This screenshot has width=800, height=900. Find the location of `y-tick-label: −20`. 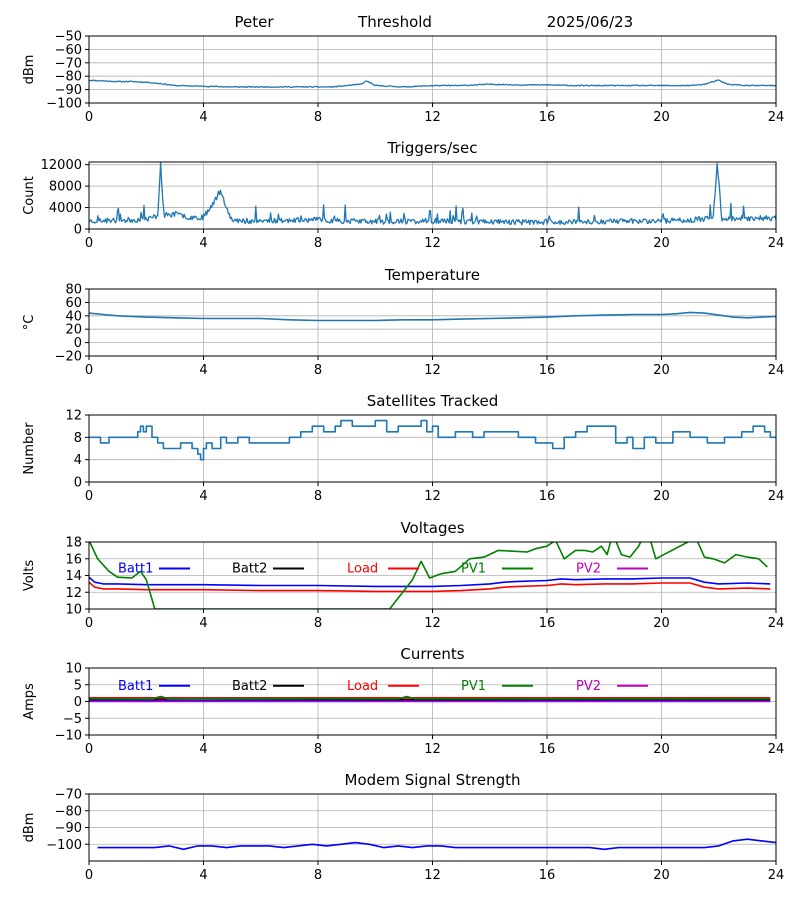

y-tick-label: −20 is located at coordinates (68, 357).